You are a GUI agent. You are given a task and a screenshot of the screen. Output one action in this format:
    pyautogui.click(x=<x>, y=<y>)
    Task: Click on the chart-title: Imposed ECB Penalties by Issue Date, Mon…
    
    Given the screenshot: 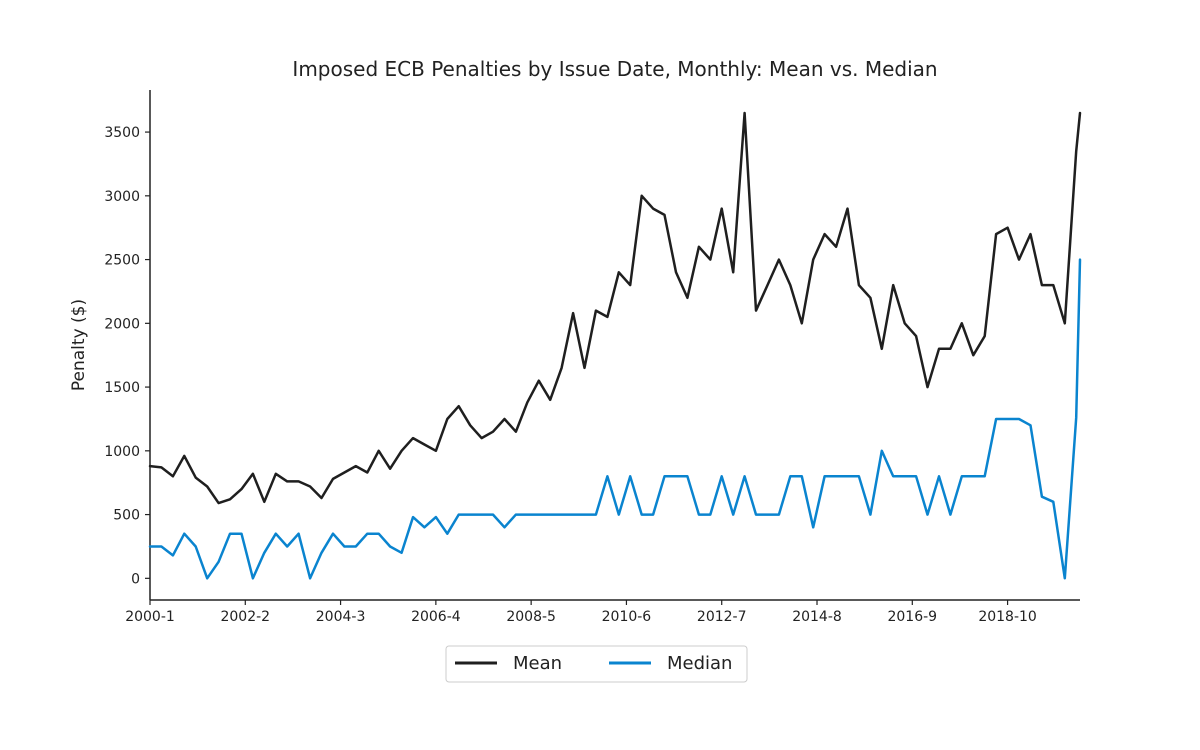 What is the action you would take?
    pyautogui.click(x=614, y=69)
    